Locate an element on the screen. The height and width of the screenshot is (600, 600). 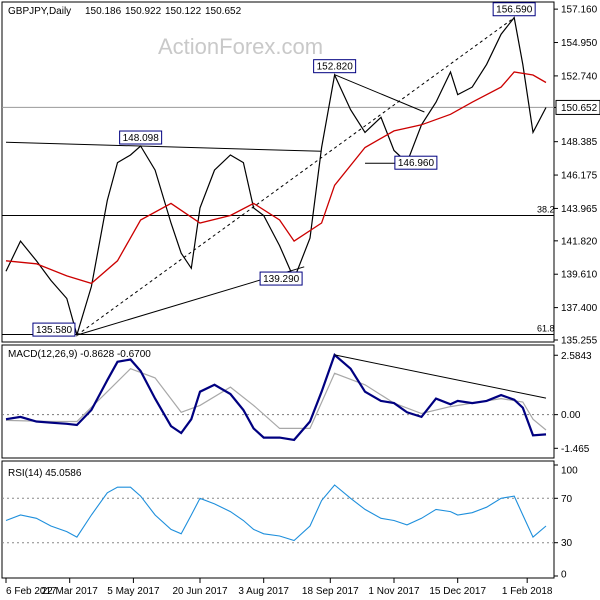
watermark: ActionForex.com is located at coordinates (240, 46).